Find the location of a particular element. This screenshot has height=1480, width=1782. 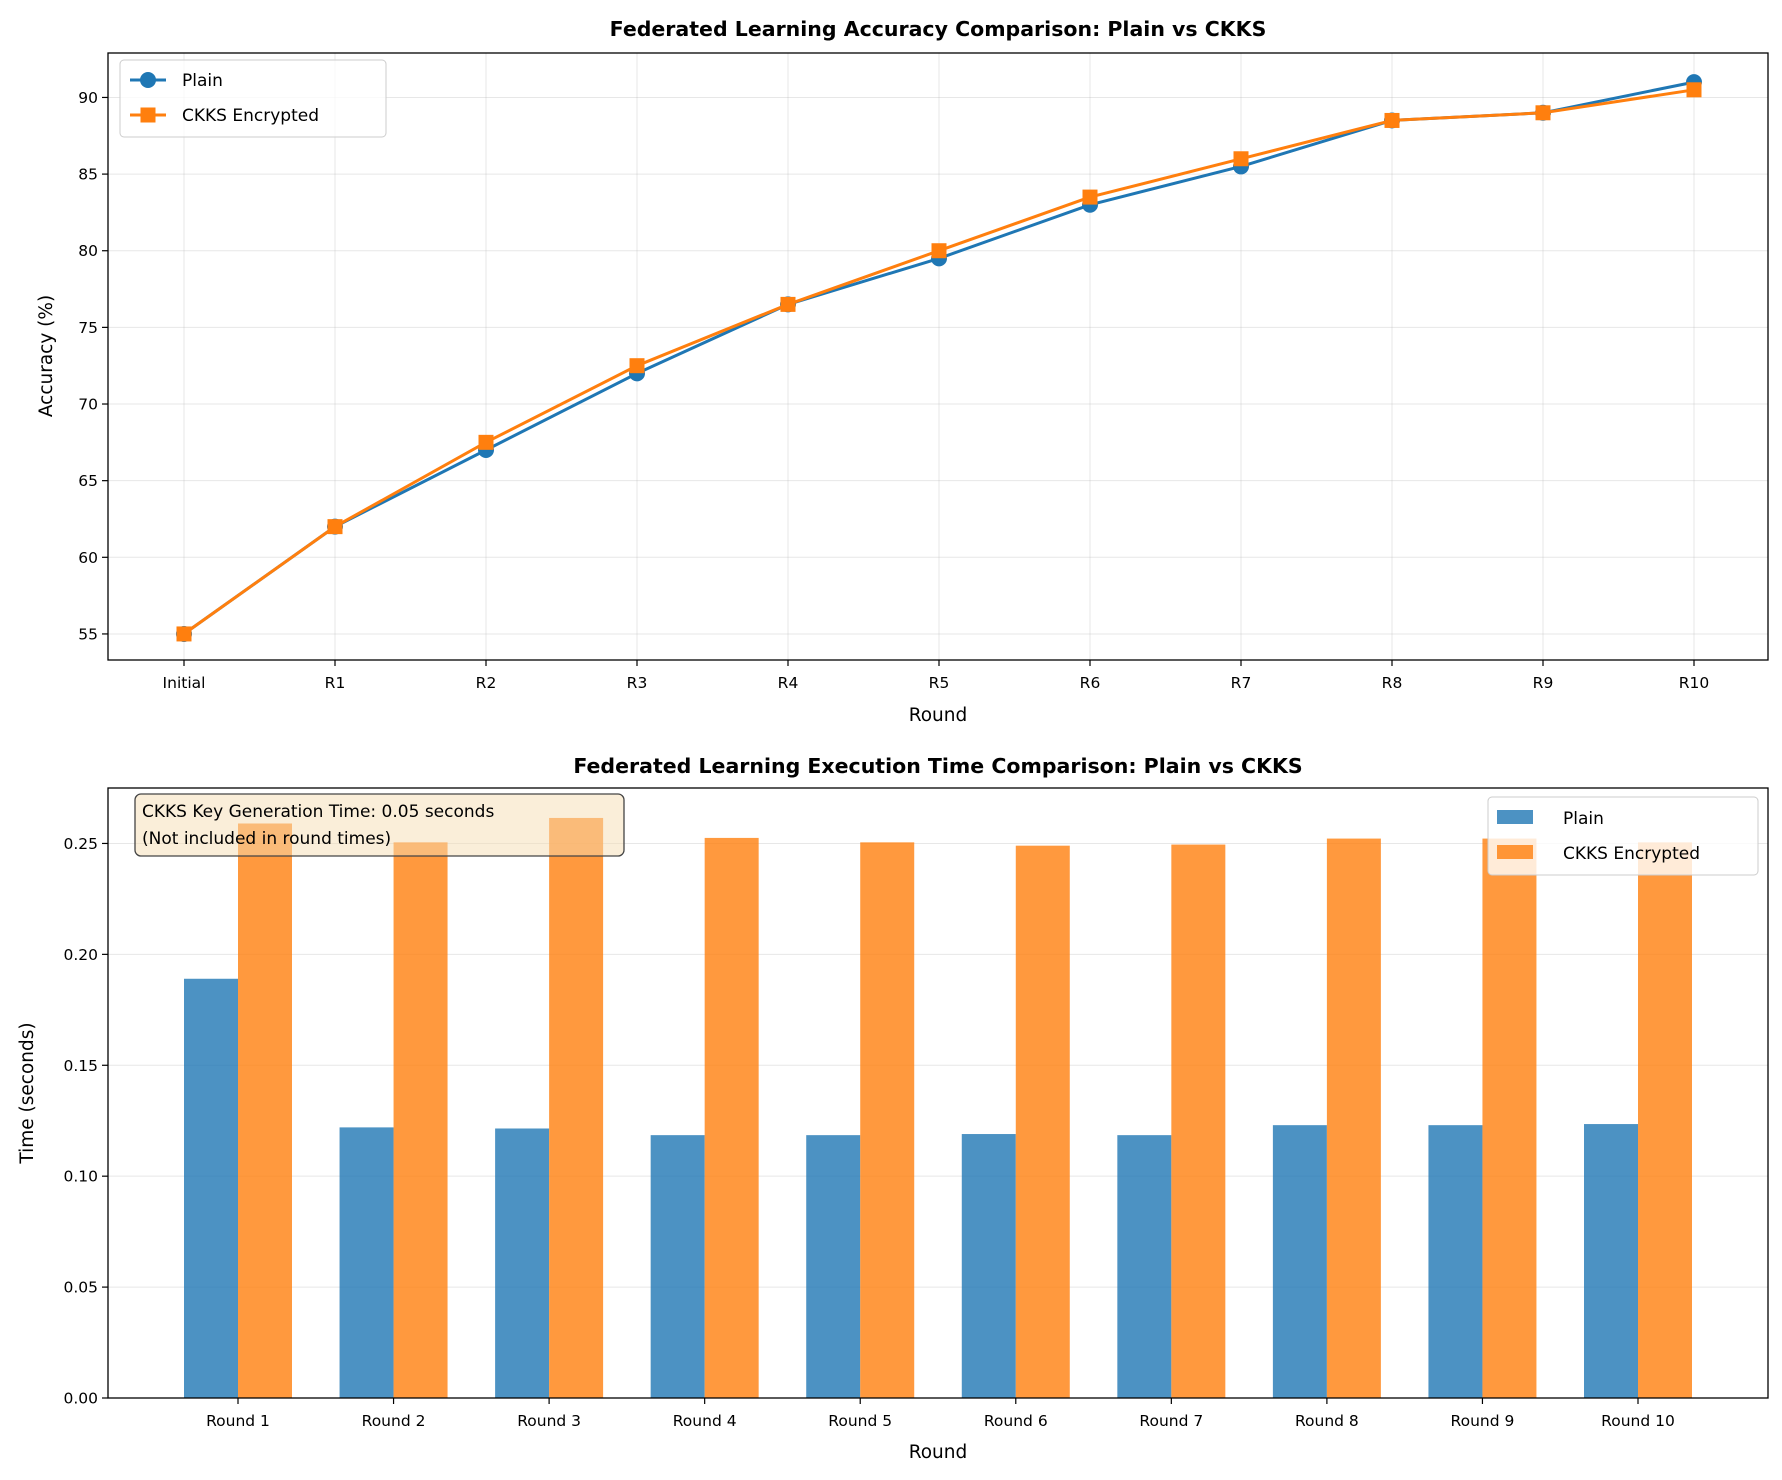

time-legend-plain-label: Plain is located at coordinates (1583, 819).